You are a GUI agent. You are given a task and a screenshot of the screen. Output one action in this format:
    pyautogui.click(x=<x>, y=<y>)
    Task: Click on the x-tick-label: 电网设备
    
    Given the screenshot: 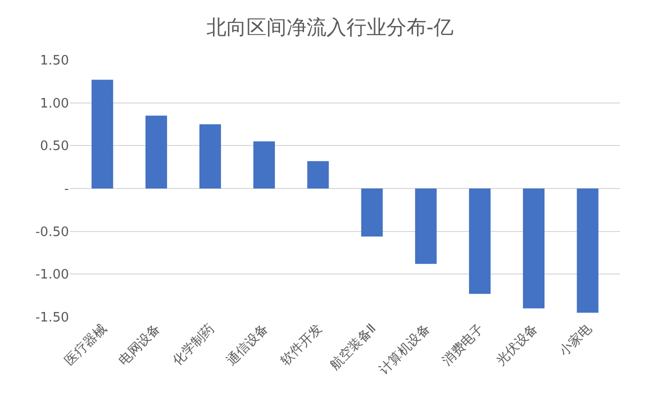 What is the action you would take?
    pyautogui.click(x=140, y=345)
    